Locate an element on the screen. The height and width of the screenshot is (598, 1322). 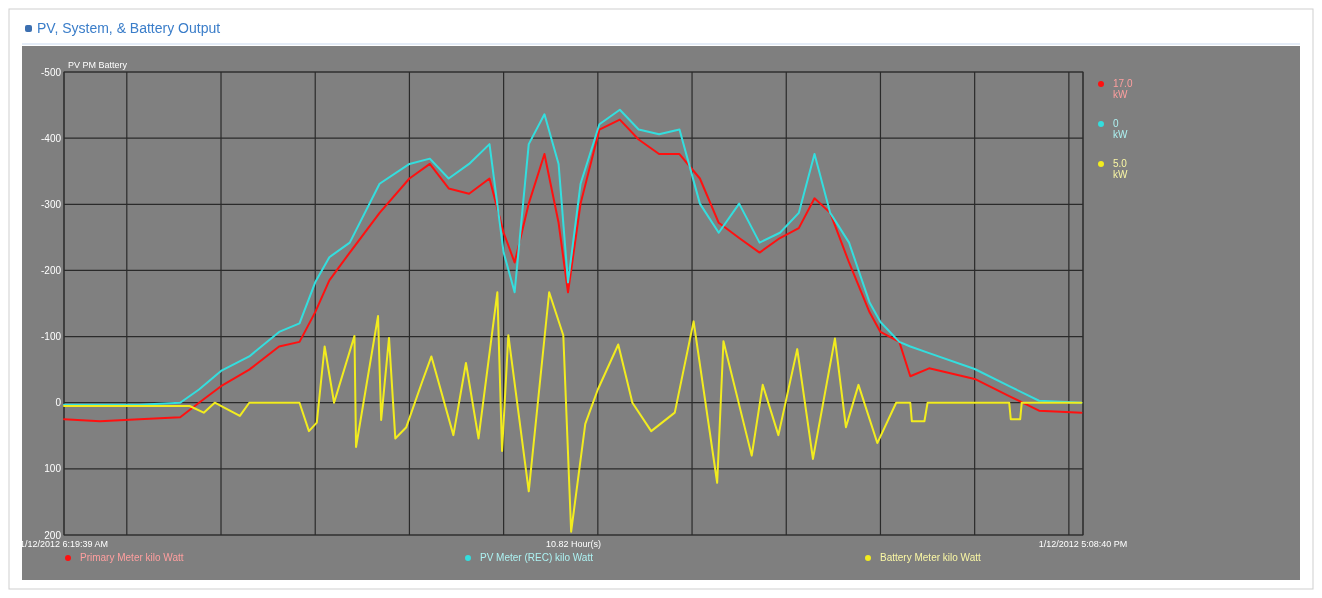
y-tick-label: -200 is located at coordinates (51, 270).